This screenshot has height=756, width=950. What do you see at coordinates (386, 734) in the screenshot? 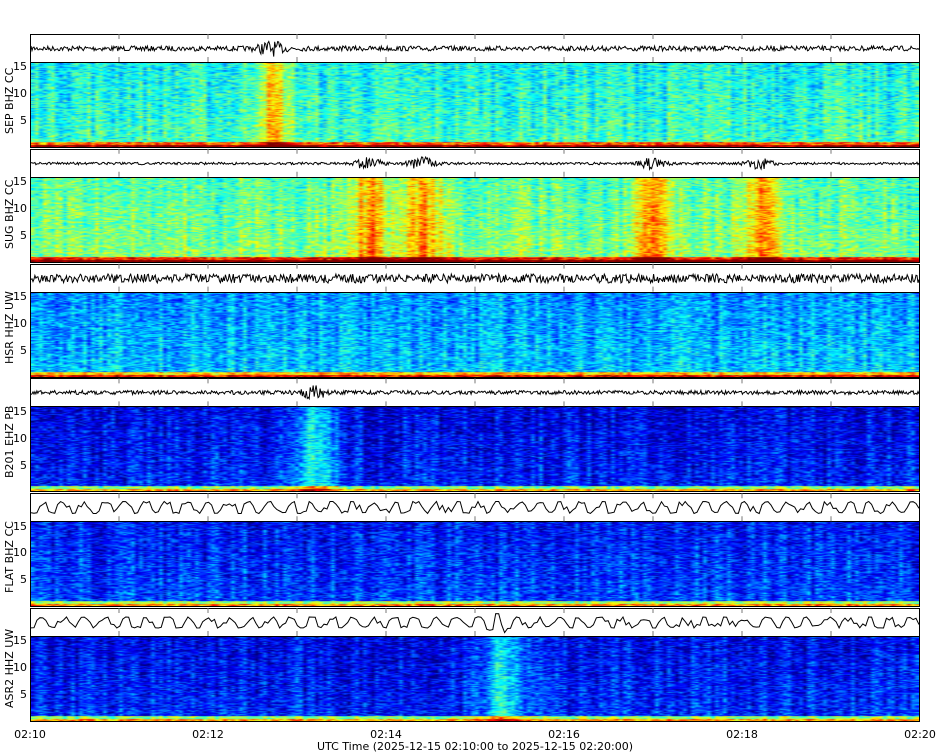
I see `x-tick-label: 02:14` at bounding box center [386, 734].